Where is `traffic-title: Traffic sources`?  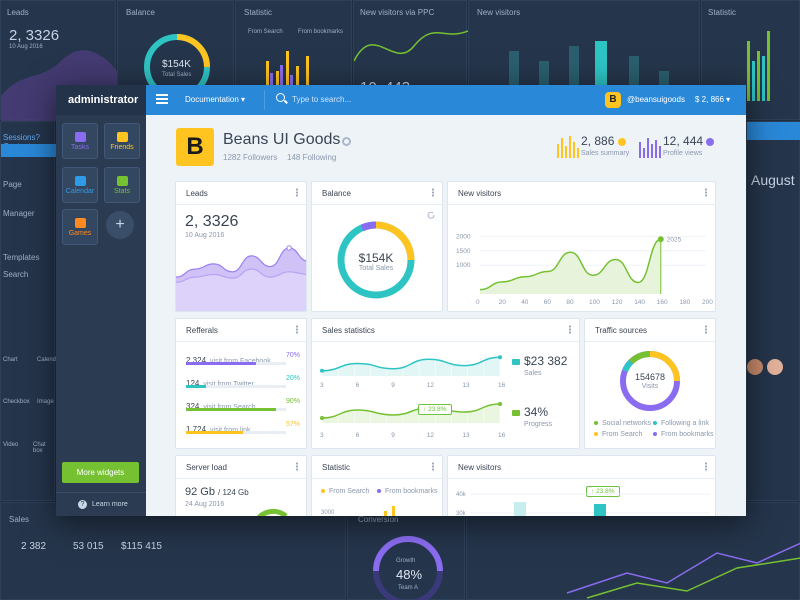
traffic-title: Traffic sources is located at coordinates (621, 330).